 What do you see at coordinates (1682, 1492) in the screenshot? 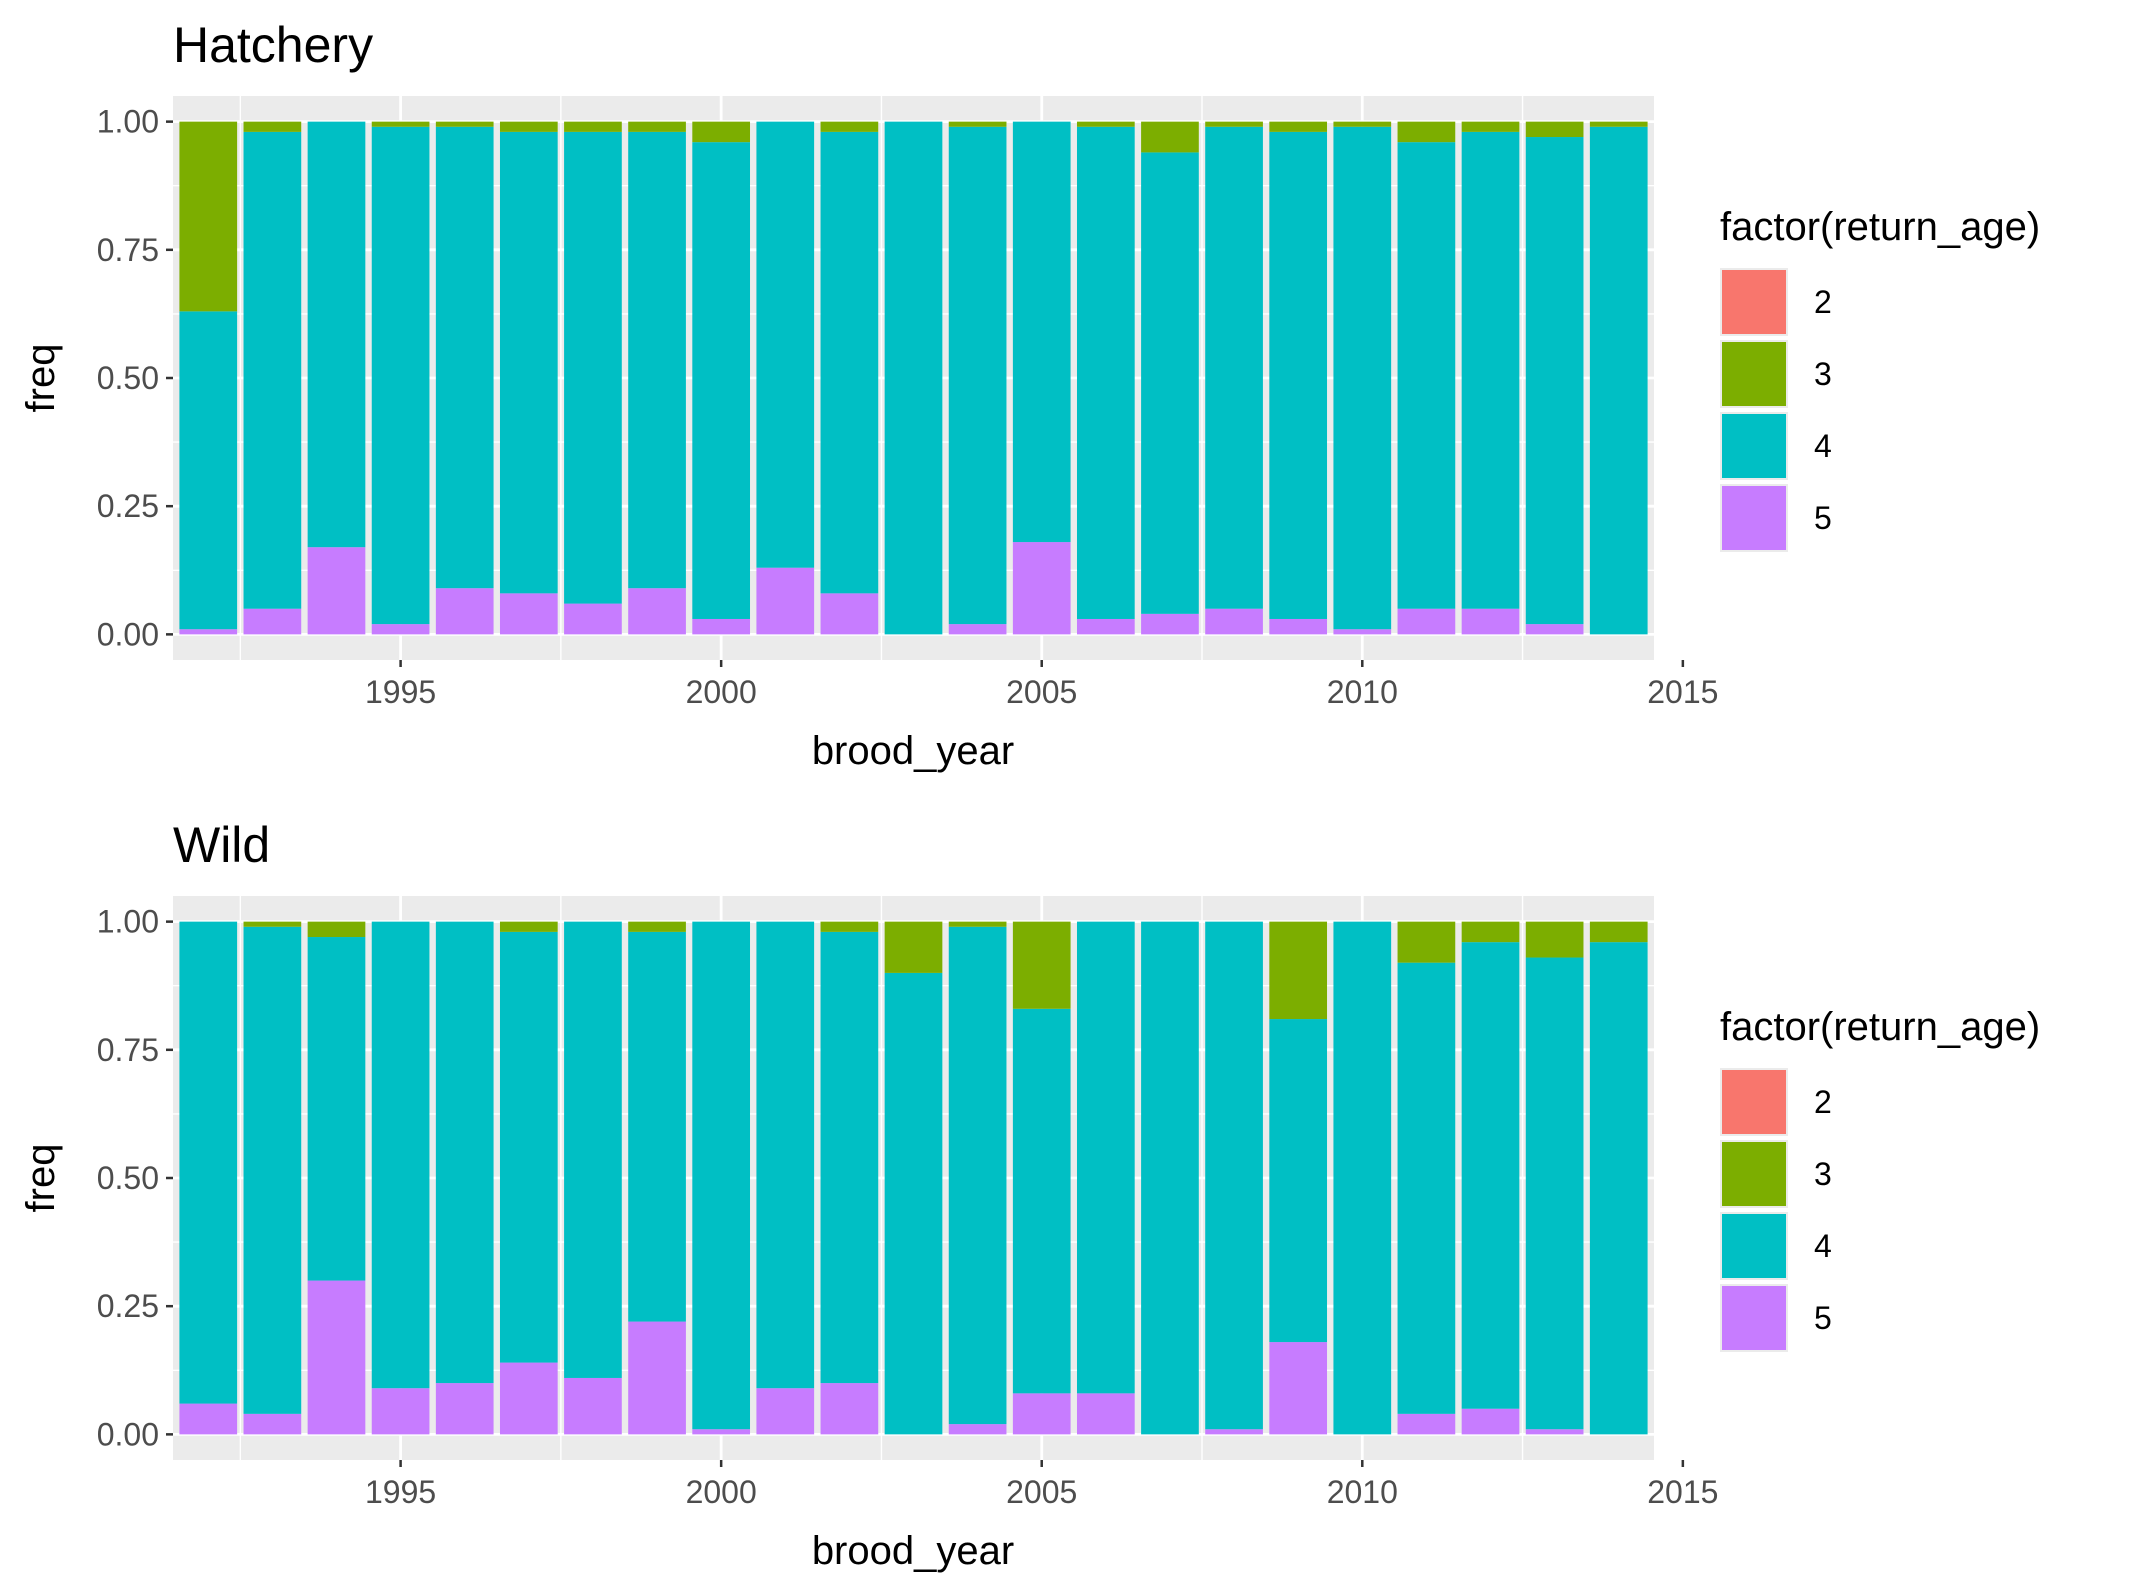
I see `x-tick-label: 2015` at bounding box center [1682, 1492].